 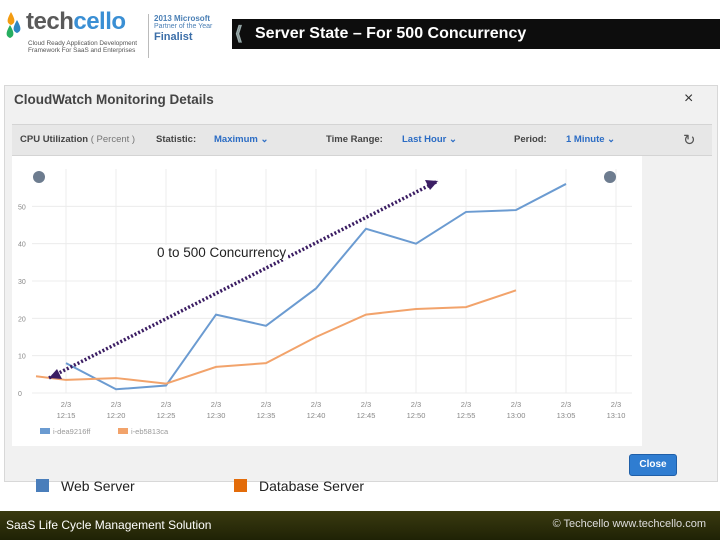 I want to click on logo-wordmark: techcello, so click(x=76, y=21).